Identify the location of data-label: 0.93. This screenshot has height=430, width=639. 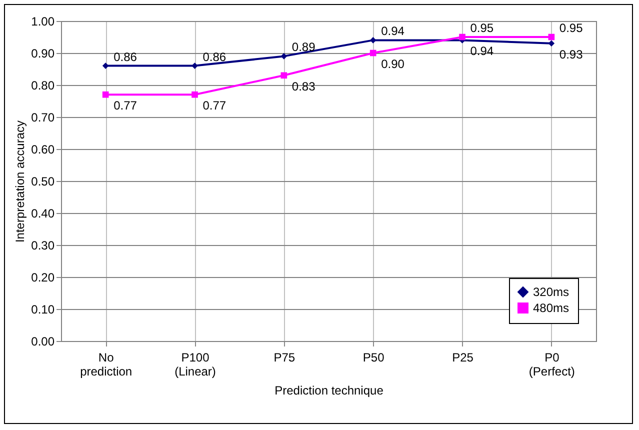
(571, 54).